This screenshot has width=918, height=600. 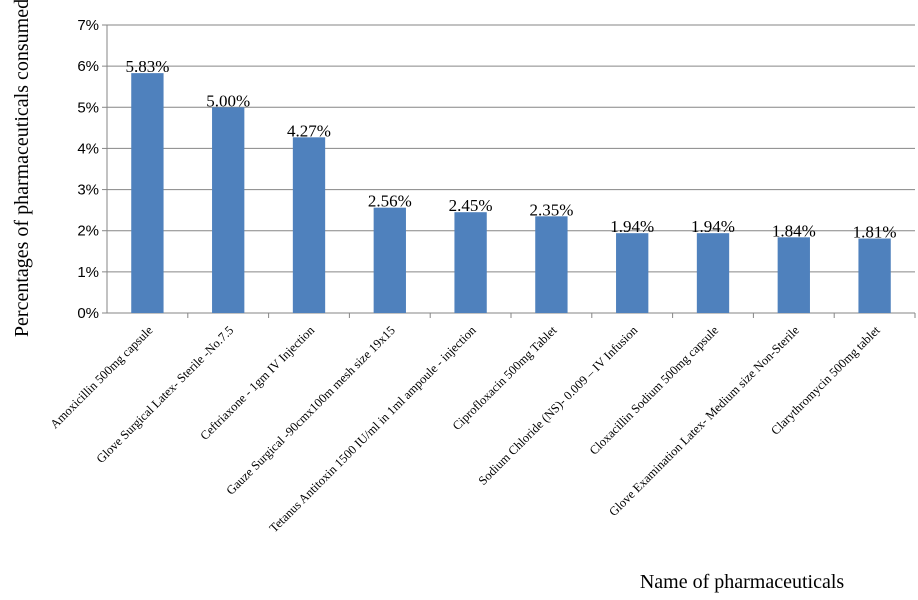 What do you see at coordinates (88, 231) in the screenshot?
I see `y-tick-label: 2%` at bounding box center [88, 231].